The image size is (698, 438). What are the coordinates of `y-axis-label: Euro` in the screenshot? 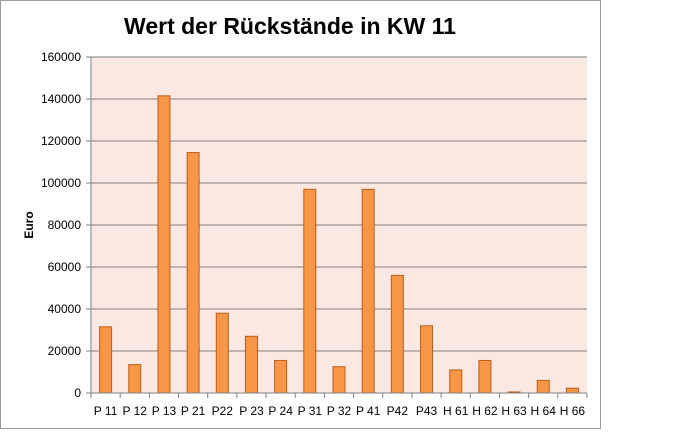 It's located at (29, 224).